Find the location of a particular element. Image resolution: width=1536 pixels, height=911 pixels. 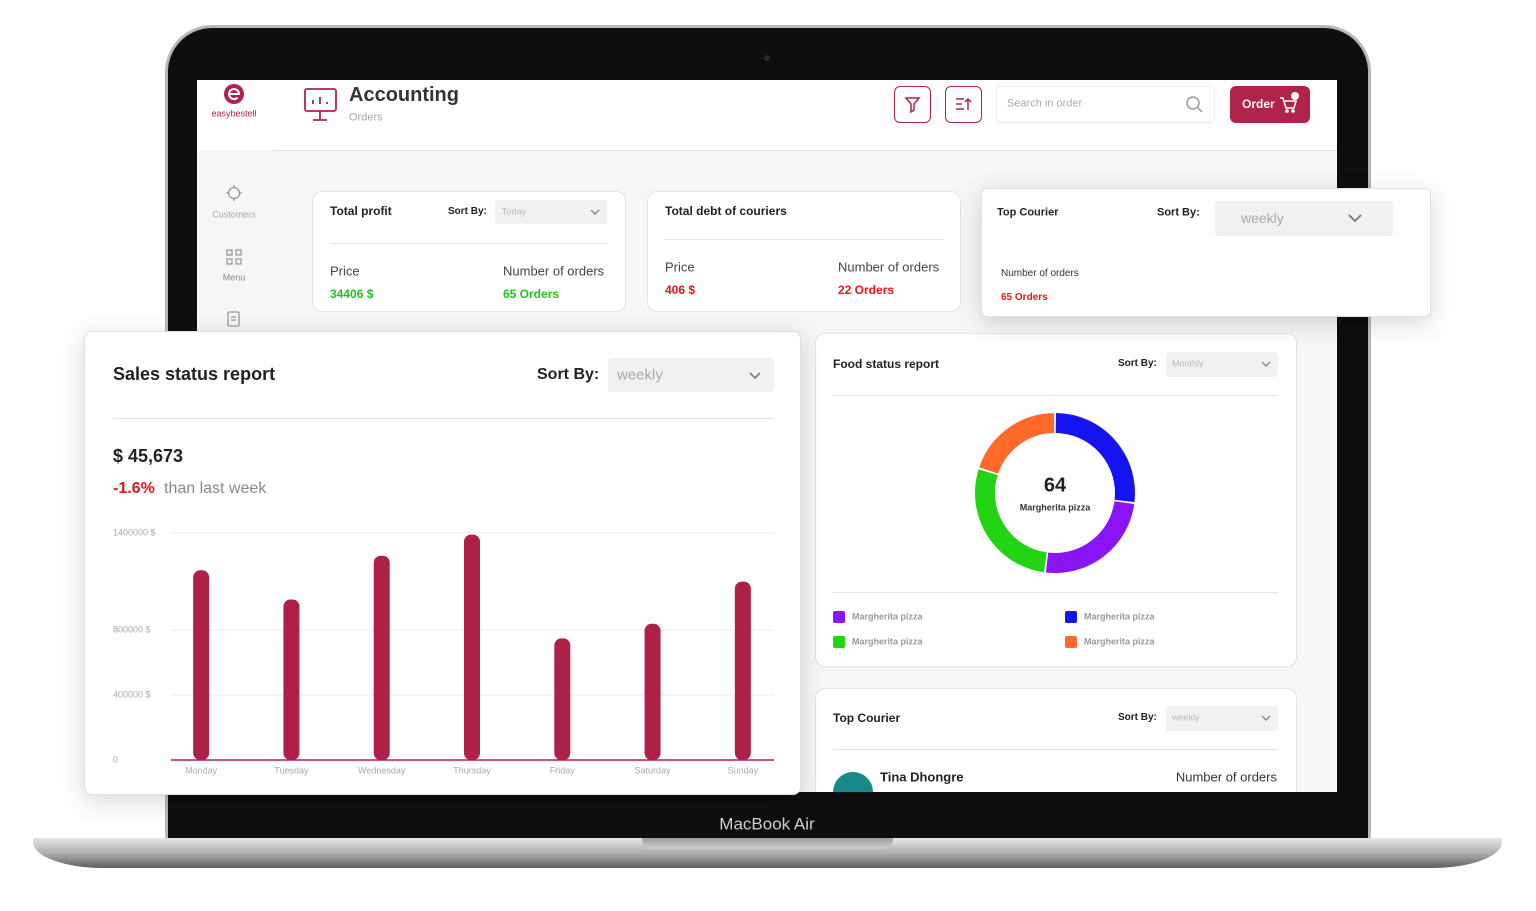

x-tick-label: Thursday is located at coordinates (472, 770).